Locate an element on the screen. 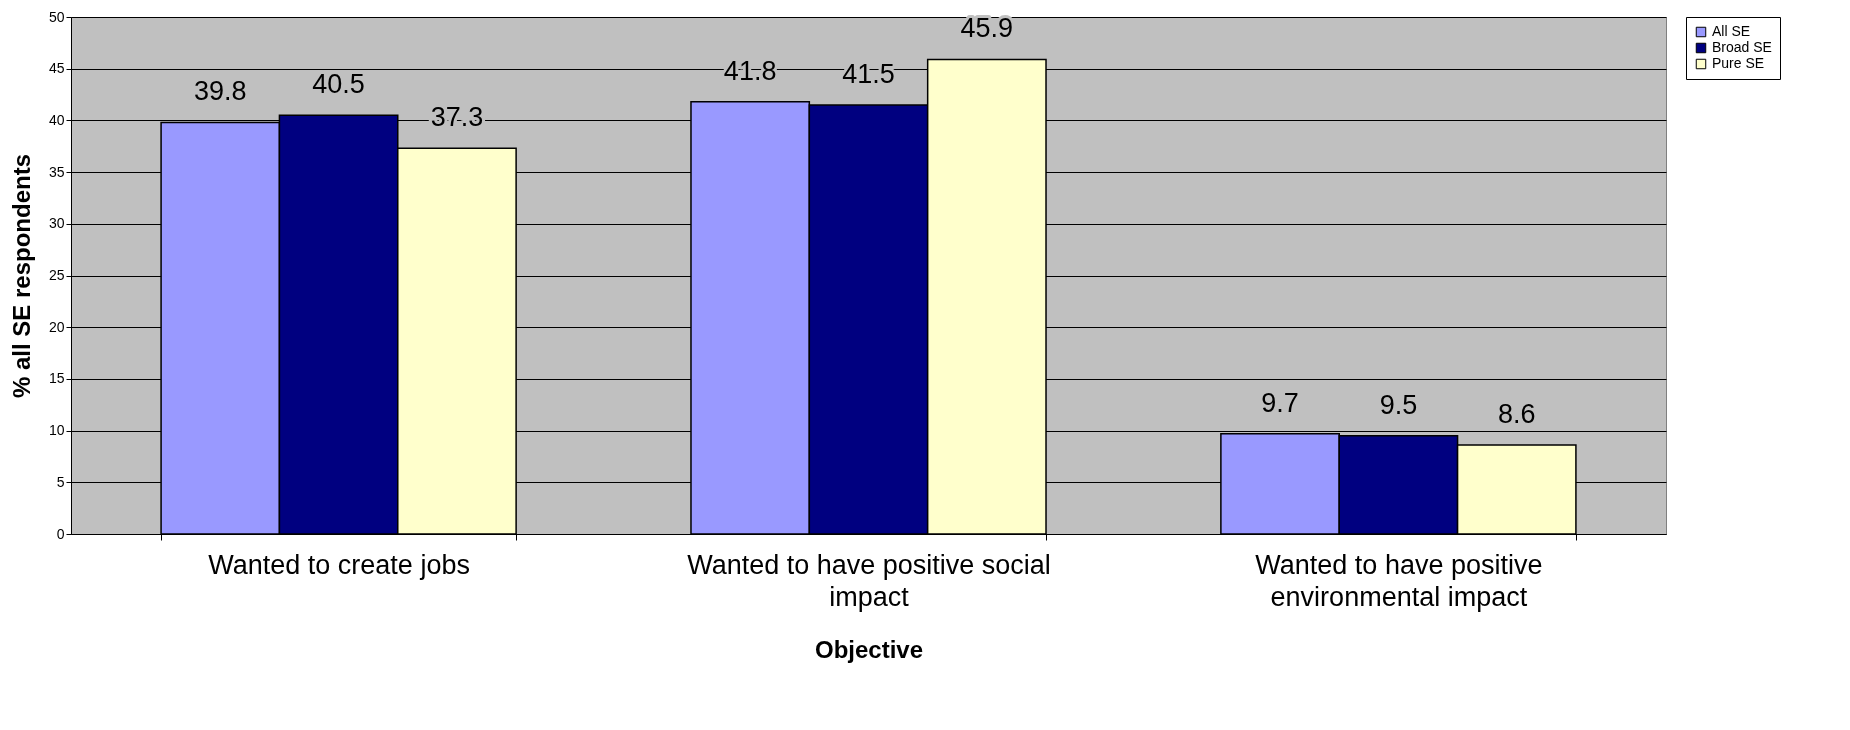 This screenshot has height=730, width=1850. x-axis-title: Objective is located at coordinates (869, 649).